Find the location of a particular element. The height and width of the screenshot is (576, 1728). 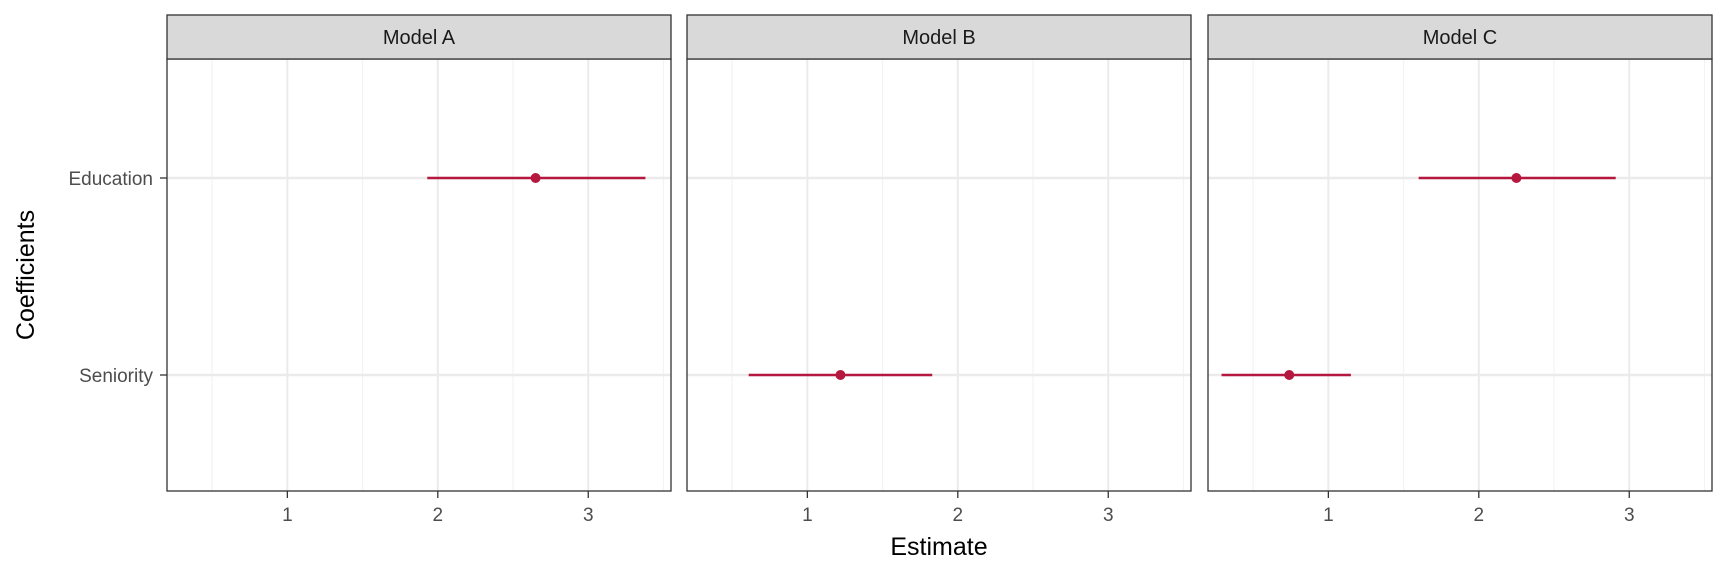

facet-strip-label: Model B is located at coordinates (938, 38).